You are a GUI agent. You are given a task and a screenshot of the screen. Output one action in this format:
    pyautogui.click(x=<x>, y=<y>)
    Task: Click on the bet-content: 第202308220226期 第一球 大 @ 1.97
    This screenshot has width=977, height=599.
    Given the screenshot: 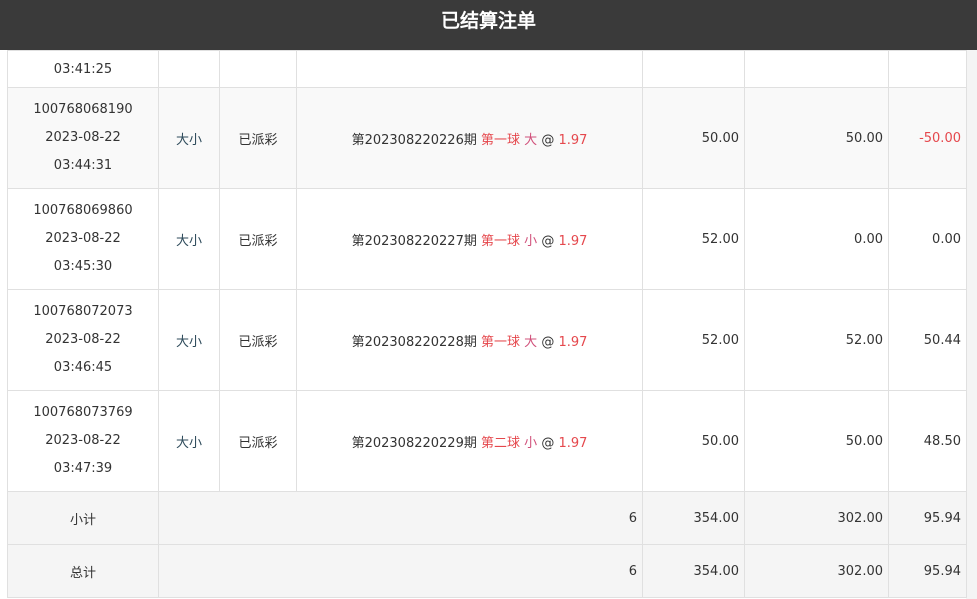 What is the action you would take?
    pyautogui.click(x=469, y=138)
    